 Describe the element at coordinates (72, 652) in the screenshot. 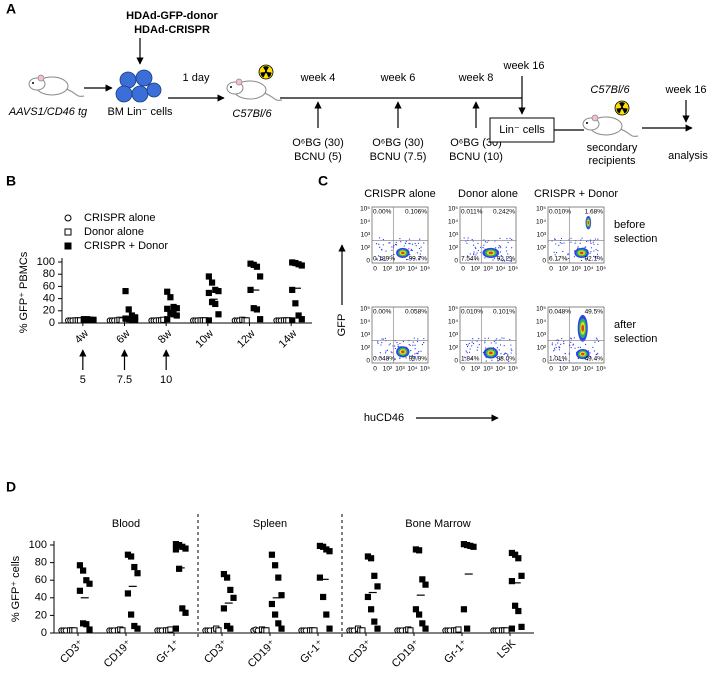

I see `x-tick-label: CD3⁺` at that location.